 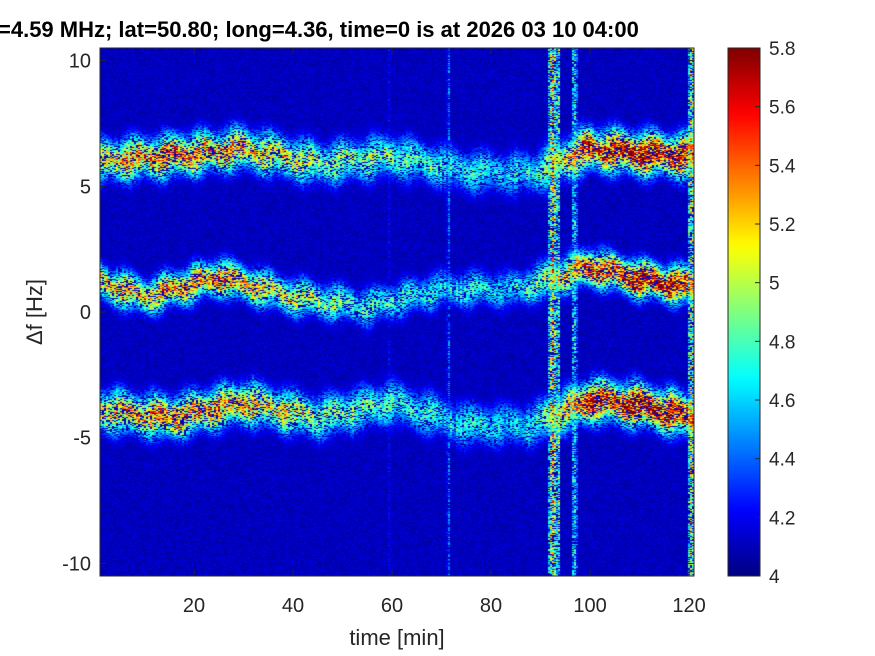 I want to click on y-tick-label: 5, so click(x=85, y=187).